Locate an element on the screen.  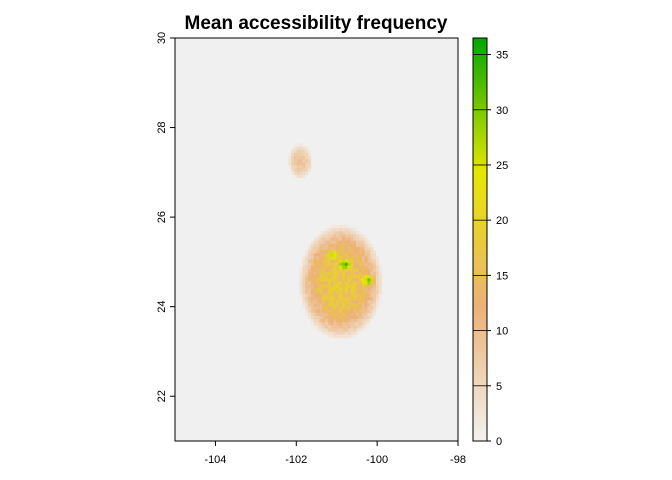
colorbar-tick-label: 5 is located at coordinates (499, 387).